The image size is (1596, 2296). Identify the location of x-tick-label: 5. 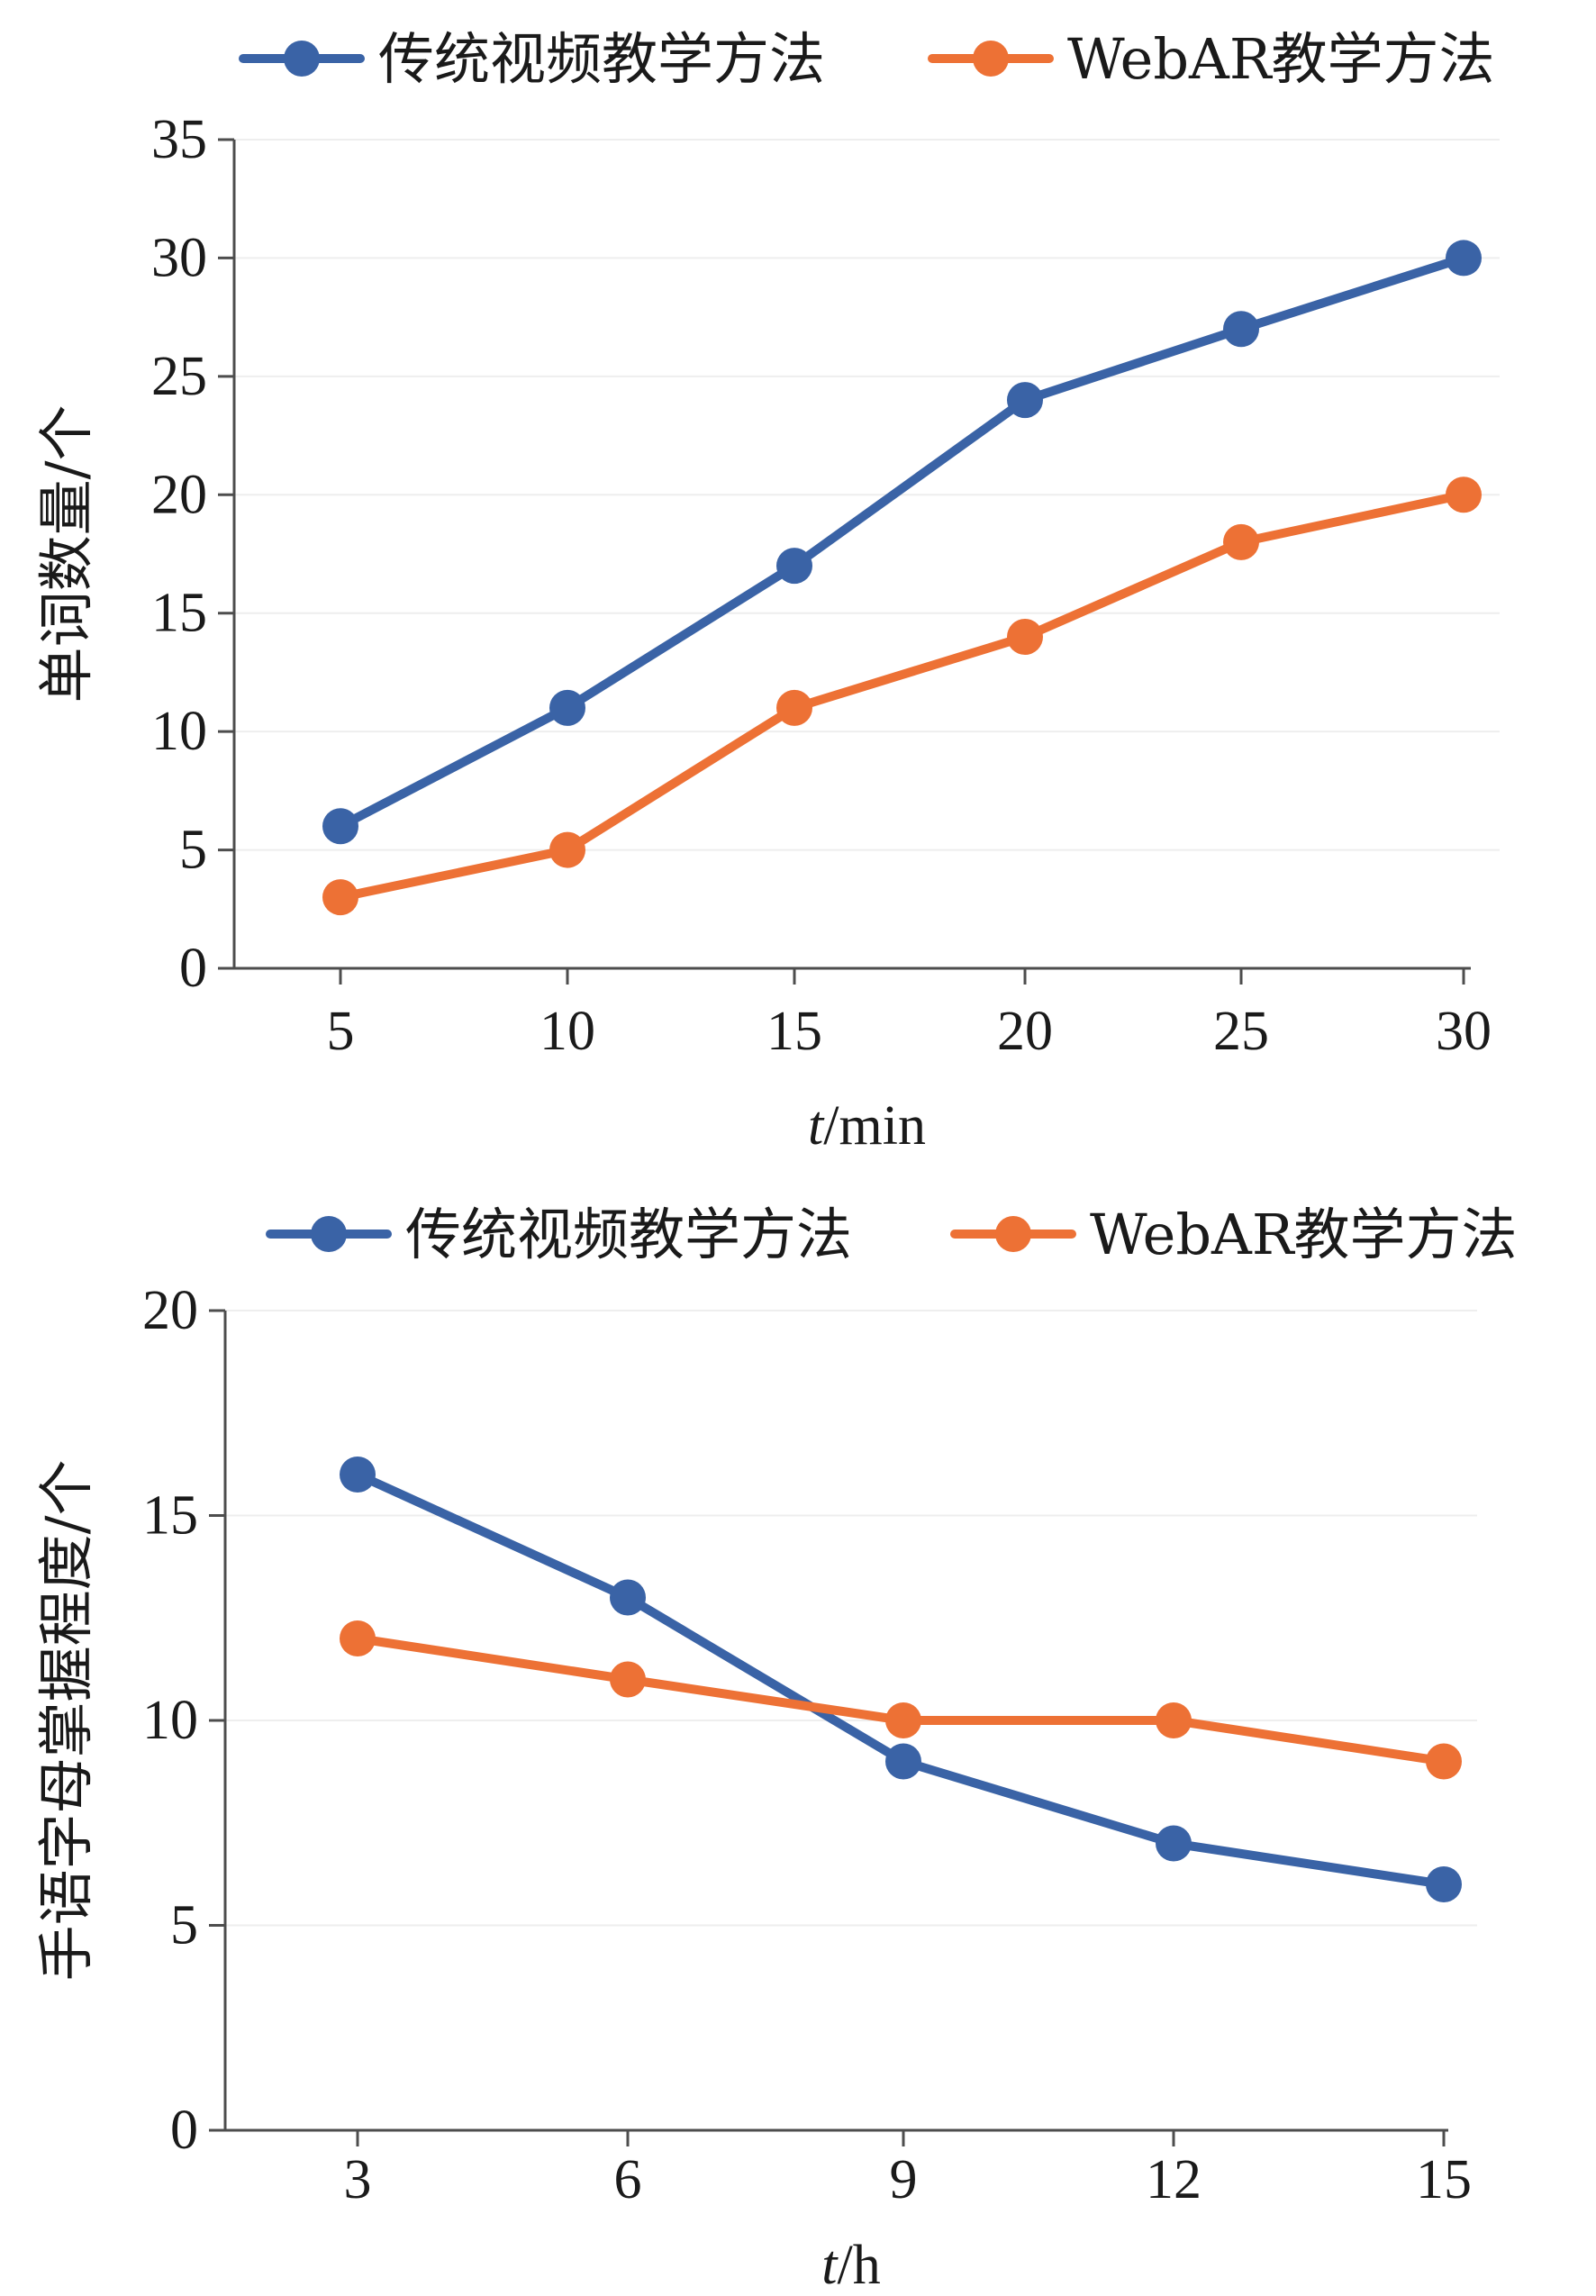
(341, 1031).